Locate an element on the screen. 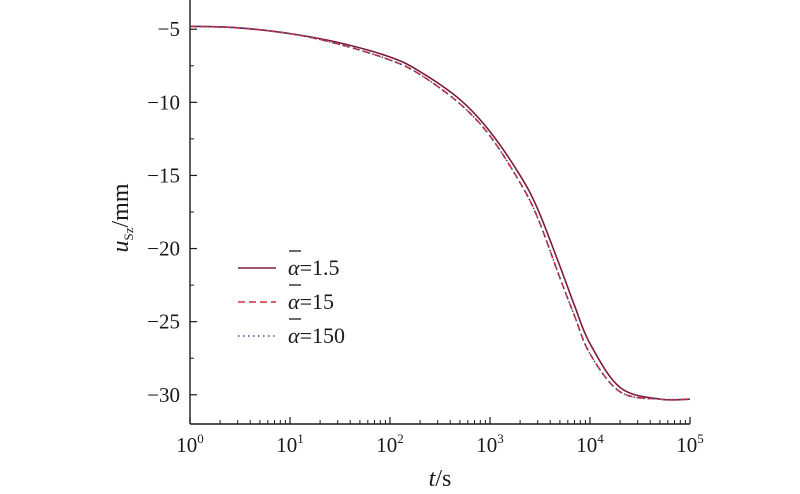  x-axis-label: t/s is located at coordinates (440, 479).